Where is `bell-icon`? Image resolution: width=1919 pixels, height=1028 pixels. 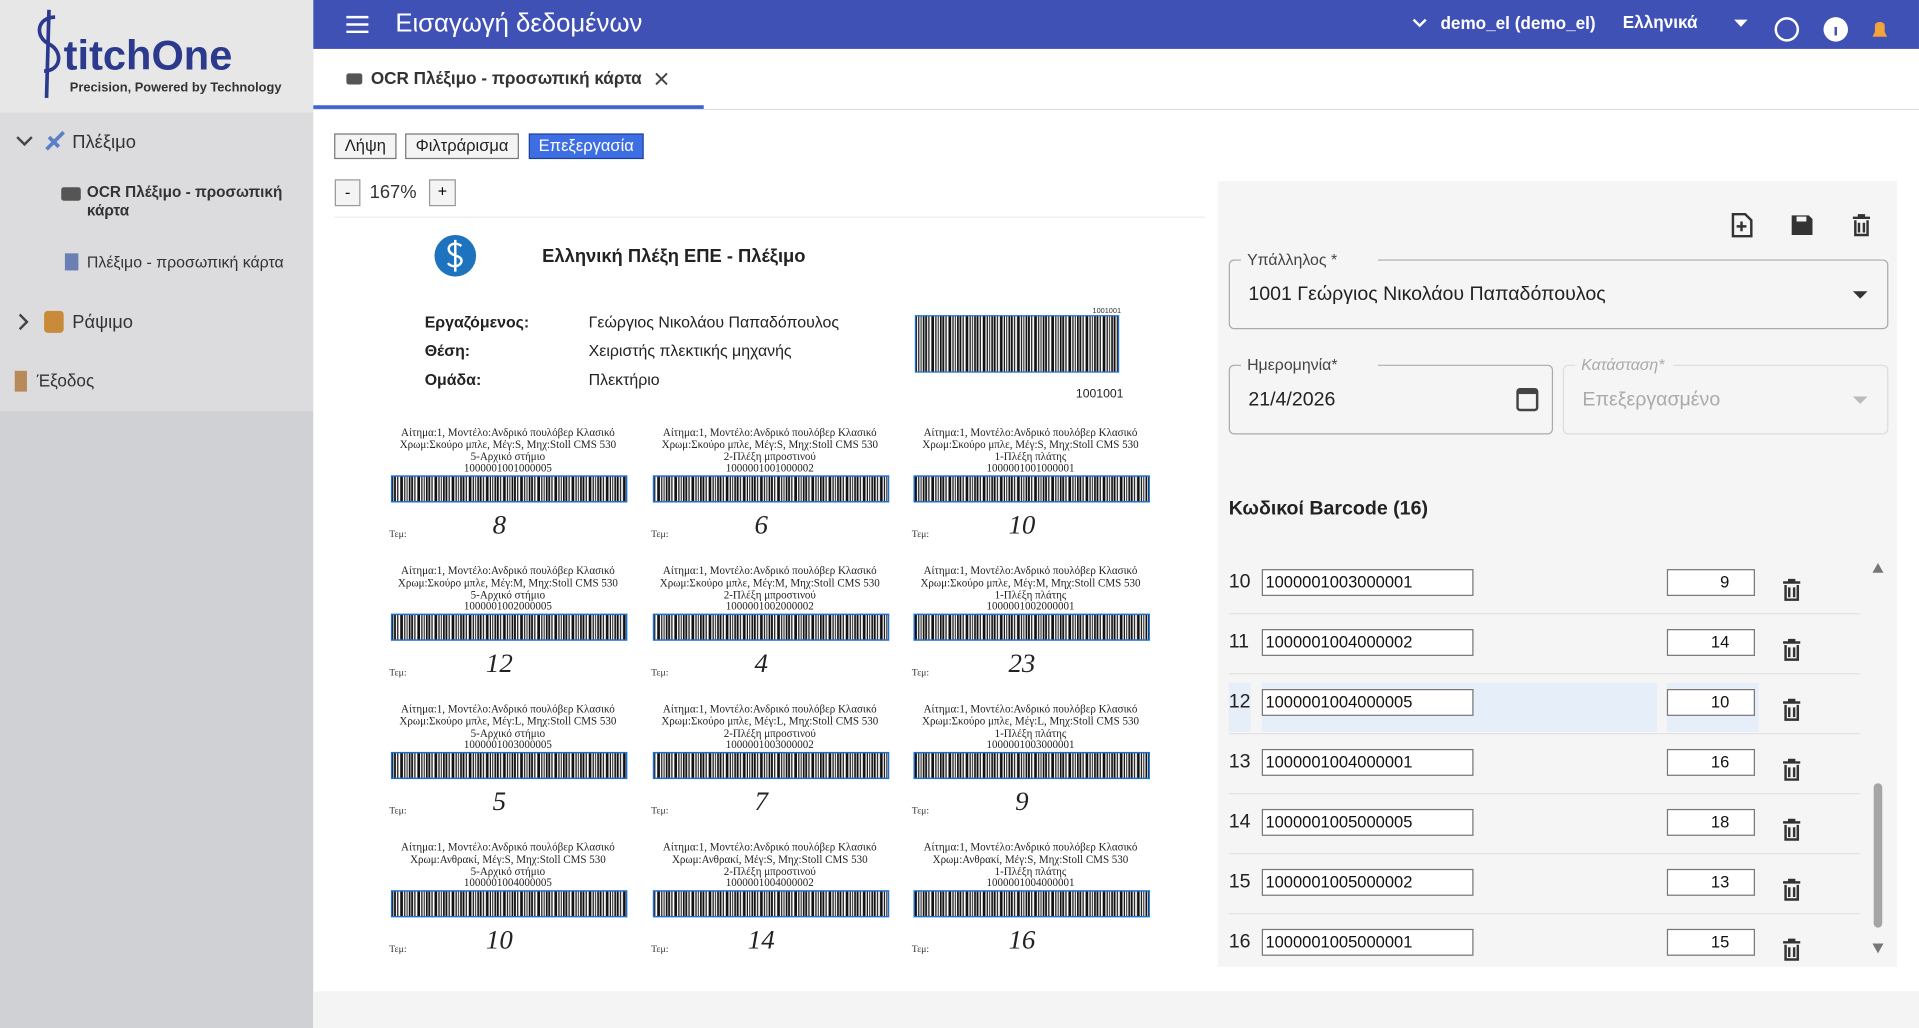 bell-icon is located at coordinates (1880, 29).